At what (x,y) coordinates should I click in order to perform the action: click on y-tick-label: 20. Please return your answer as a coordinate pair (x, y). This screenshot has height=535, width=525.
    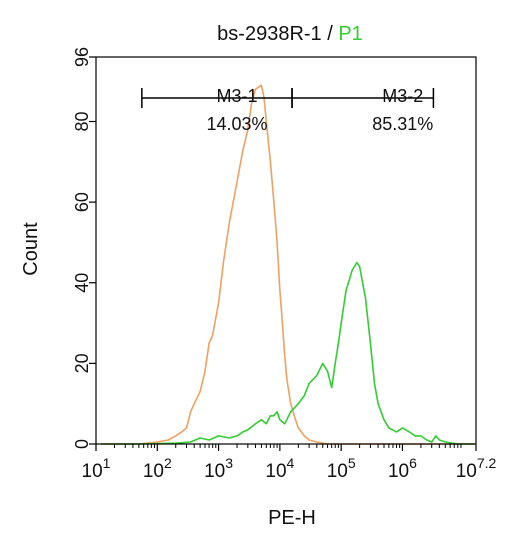
    Looking at the image, I should click on (82, 363).